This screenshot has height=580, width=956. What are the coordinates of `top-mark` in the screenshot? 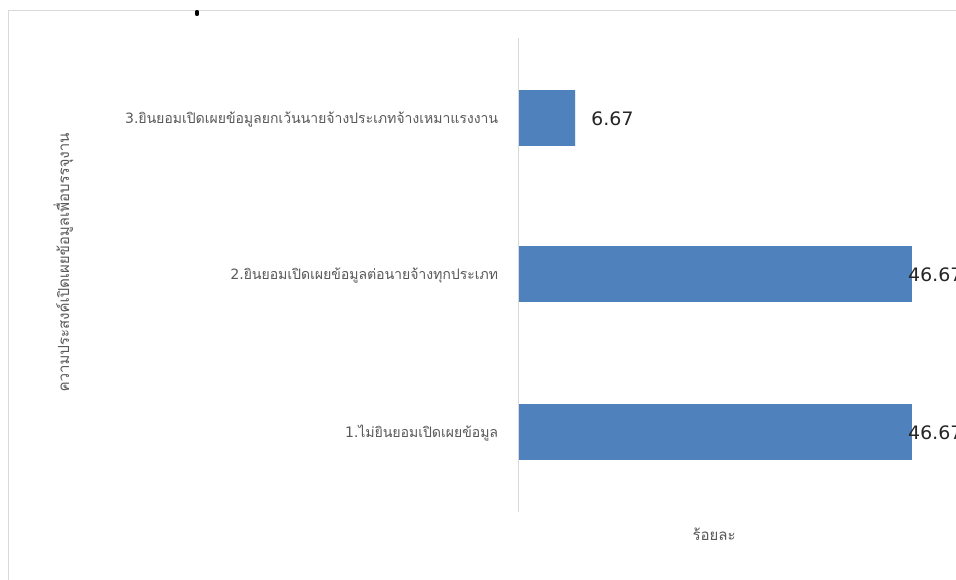 It's located at (197, 13).